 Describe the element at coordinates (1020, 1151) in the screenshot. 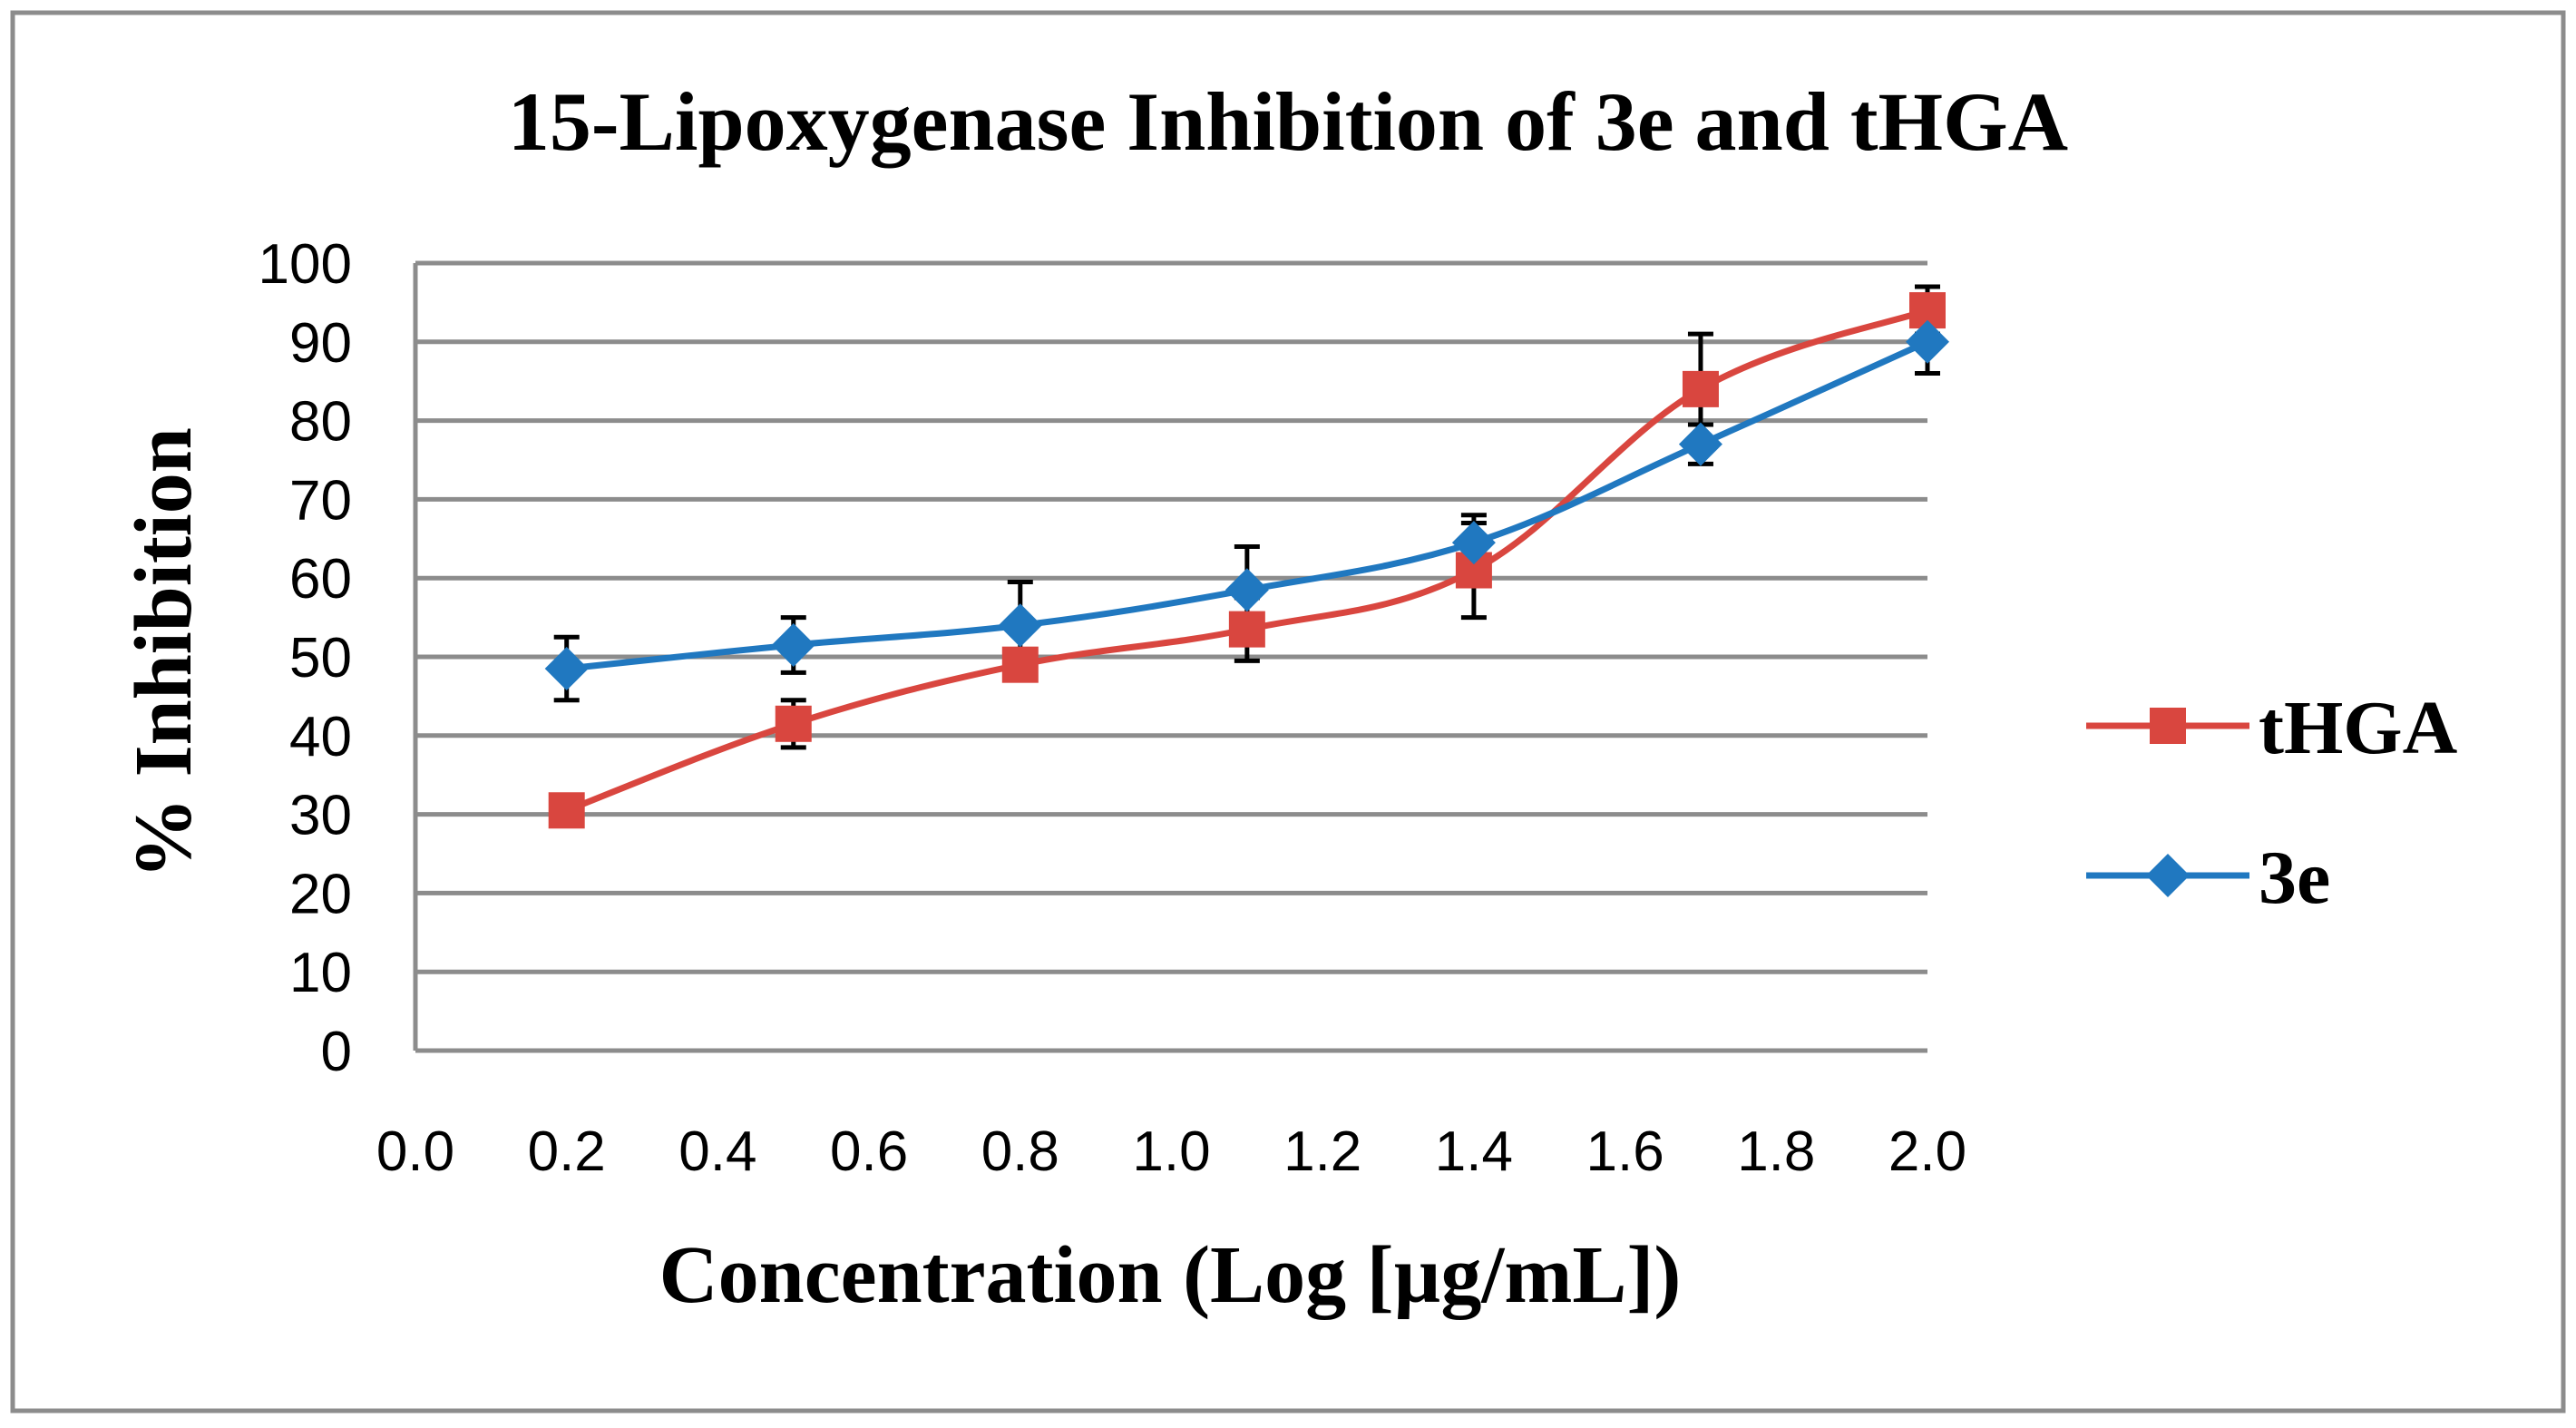

I see `x-tick-label-0.8: 0.8` at that location.